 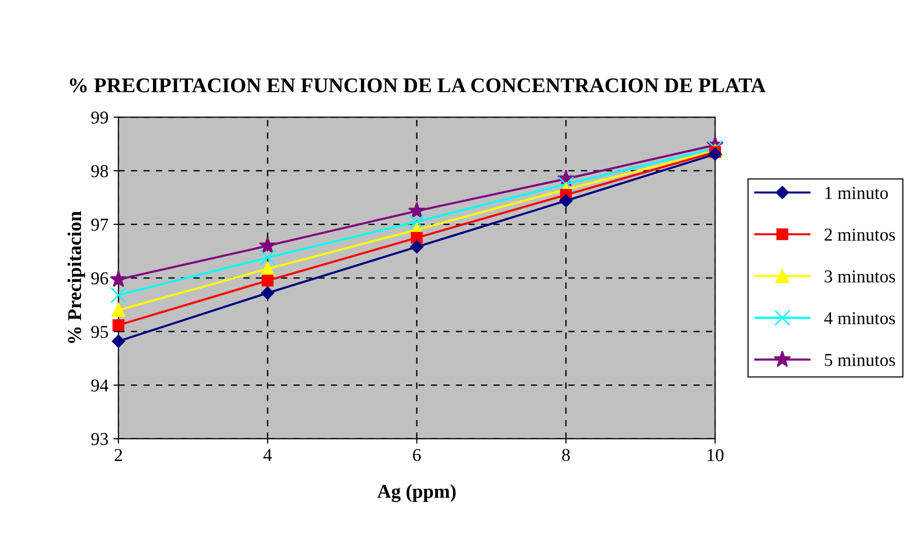 I want to click on y-tick-label: 93, so click(x=99, y=439).